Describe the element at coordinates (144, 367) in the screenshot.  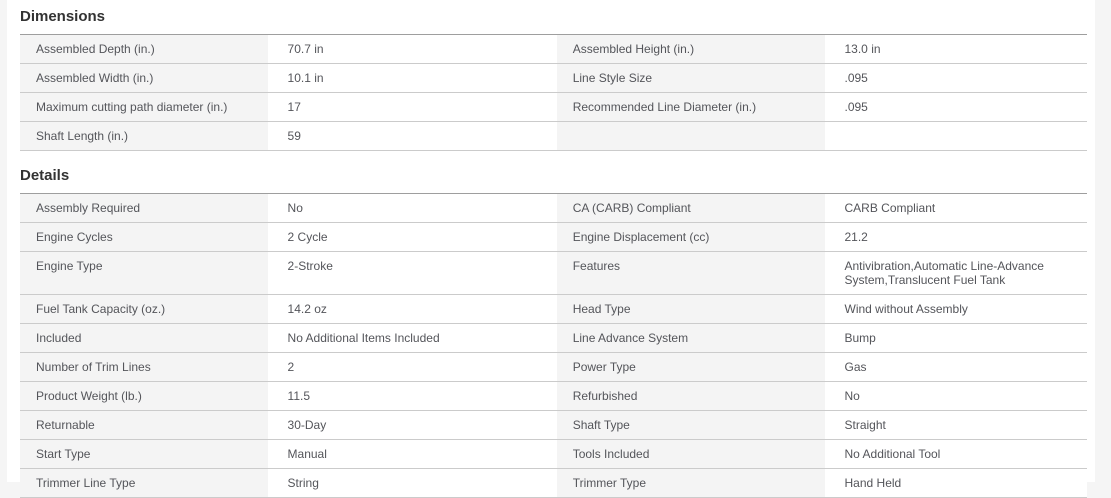
I see `spec-label: Number of Trim Lines` at that location.